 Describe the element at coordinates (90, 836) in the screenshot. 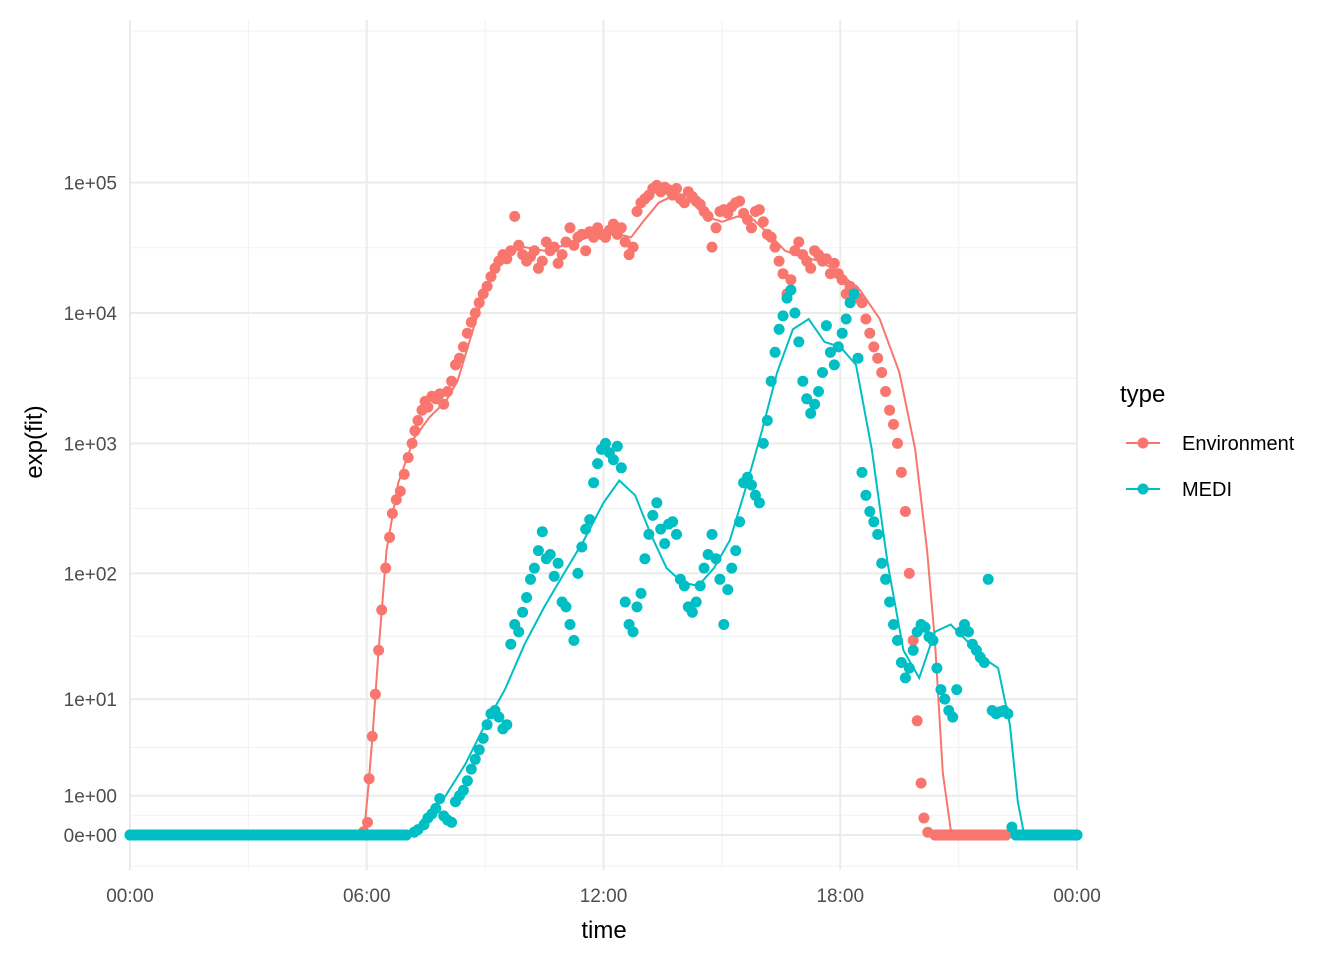

I see `y-tick-label: 0e+00` at that location.